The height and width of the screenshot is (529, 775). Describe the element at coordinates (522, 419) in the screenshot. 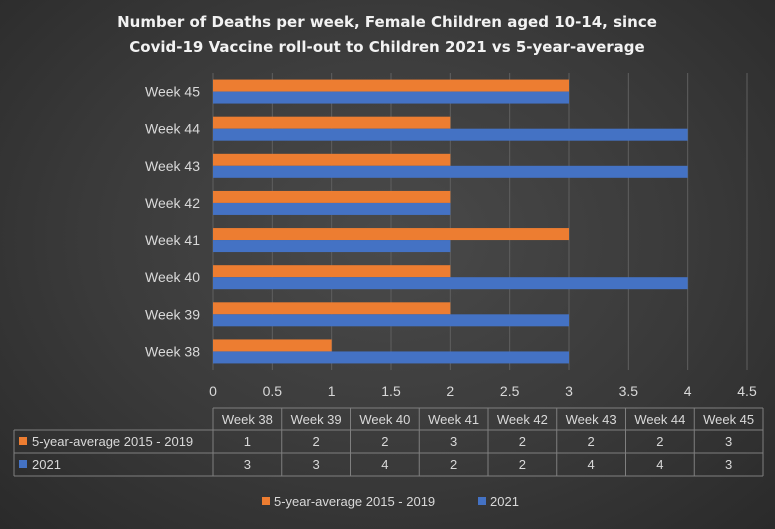

I see `table-header-cell: Week 42` at that location.